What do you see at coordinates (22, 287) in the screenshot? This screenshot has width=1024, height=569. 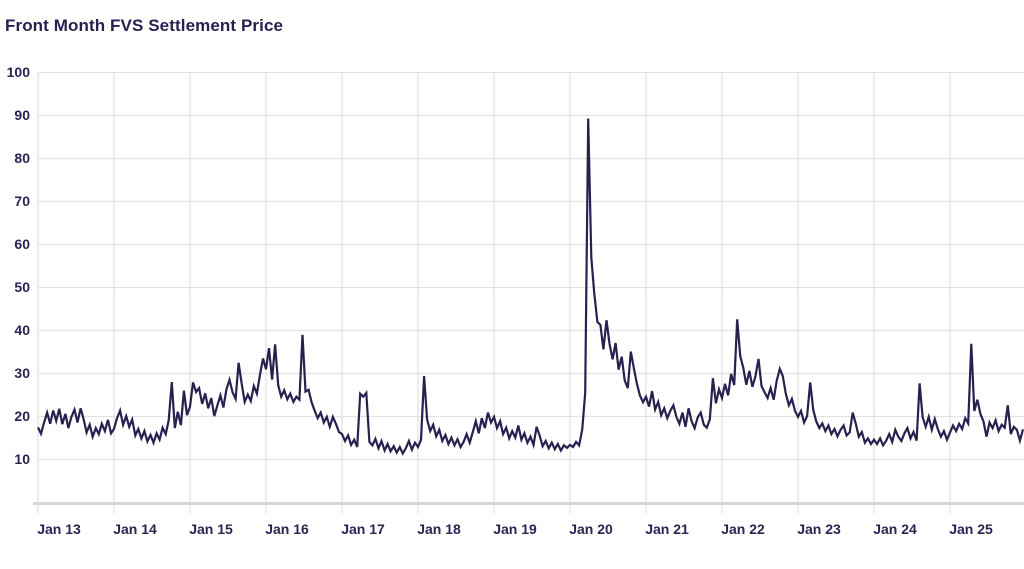 I see `y-tick-label: 50` at bounding box center [22, 287].